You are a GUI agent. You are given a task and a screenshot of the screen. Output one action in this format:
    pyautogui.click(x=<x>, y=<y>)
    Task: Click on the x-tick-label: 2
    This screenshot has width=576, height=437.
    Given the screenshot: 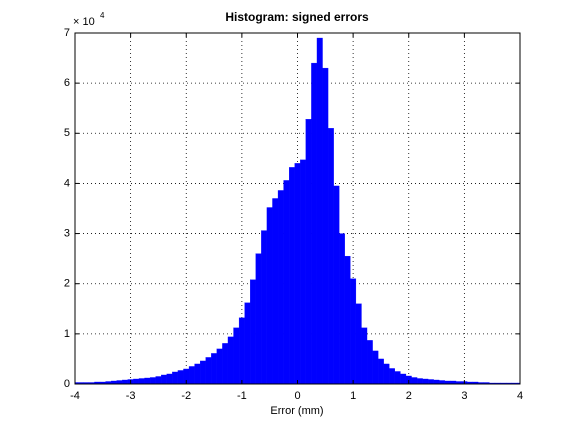 What is the action you would take?
    pyautogui.click(x=409, y=396)
    